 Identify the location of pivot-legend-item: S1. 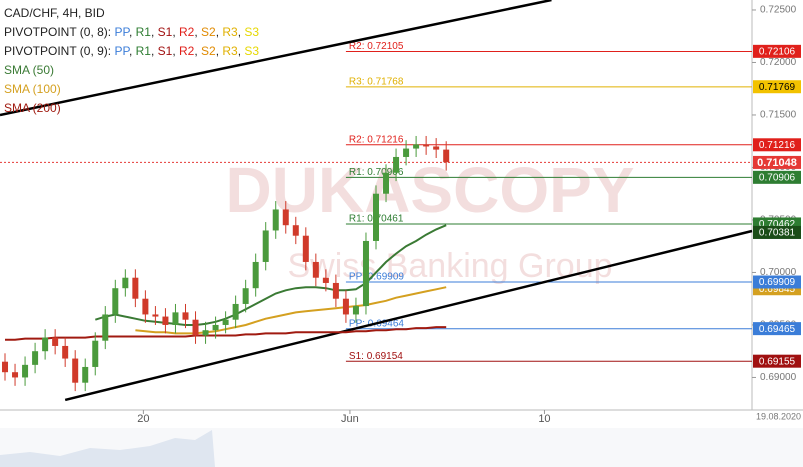
(165, 32).